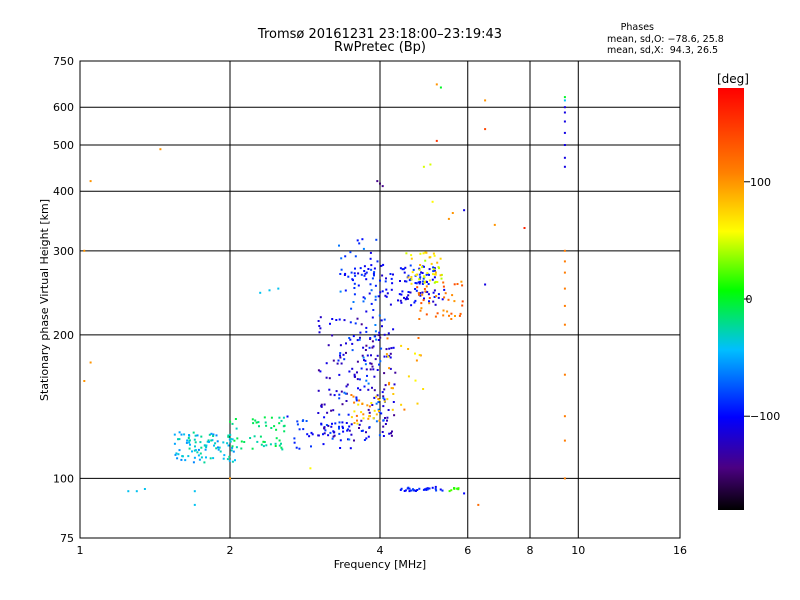 The image size is (800, 600). I want to click on x-tick-labels: 1 2 4 6 8 10 16, so click(382, 550).